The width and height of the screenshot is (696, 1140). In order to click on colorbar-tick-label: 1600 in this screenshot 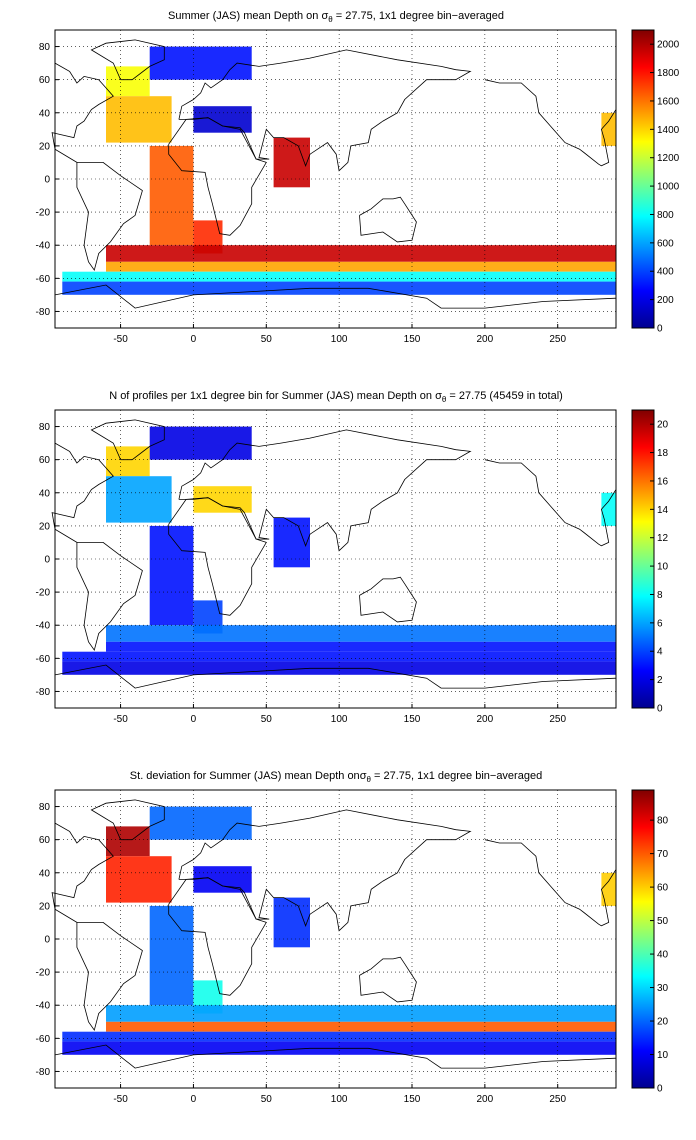, I will do `click(668, 101)`.